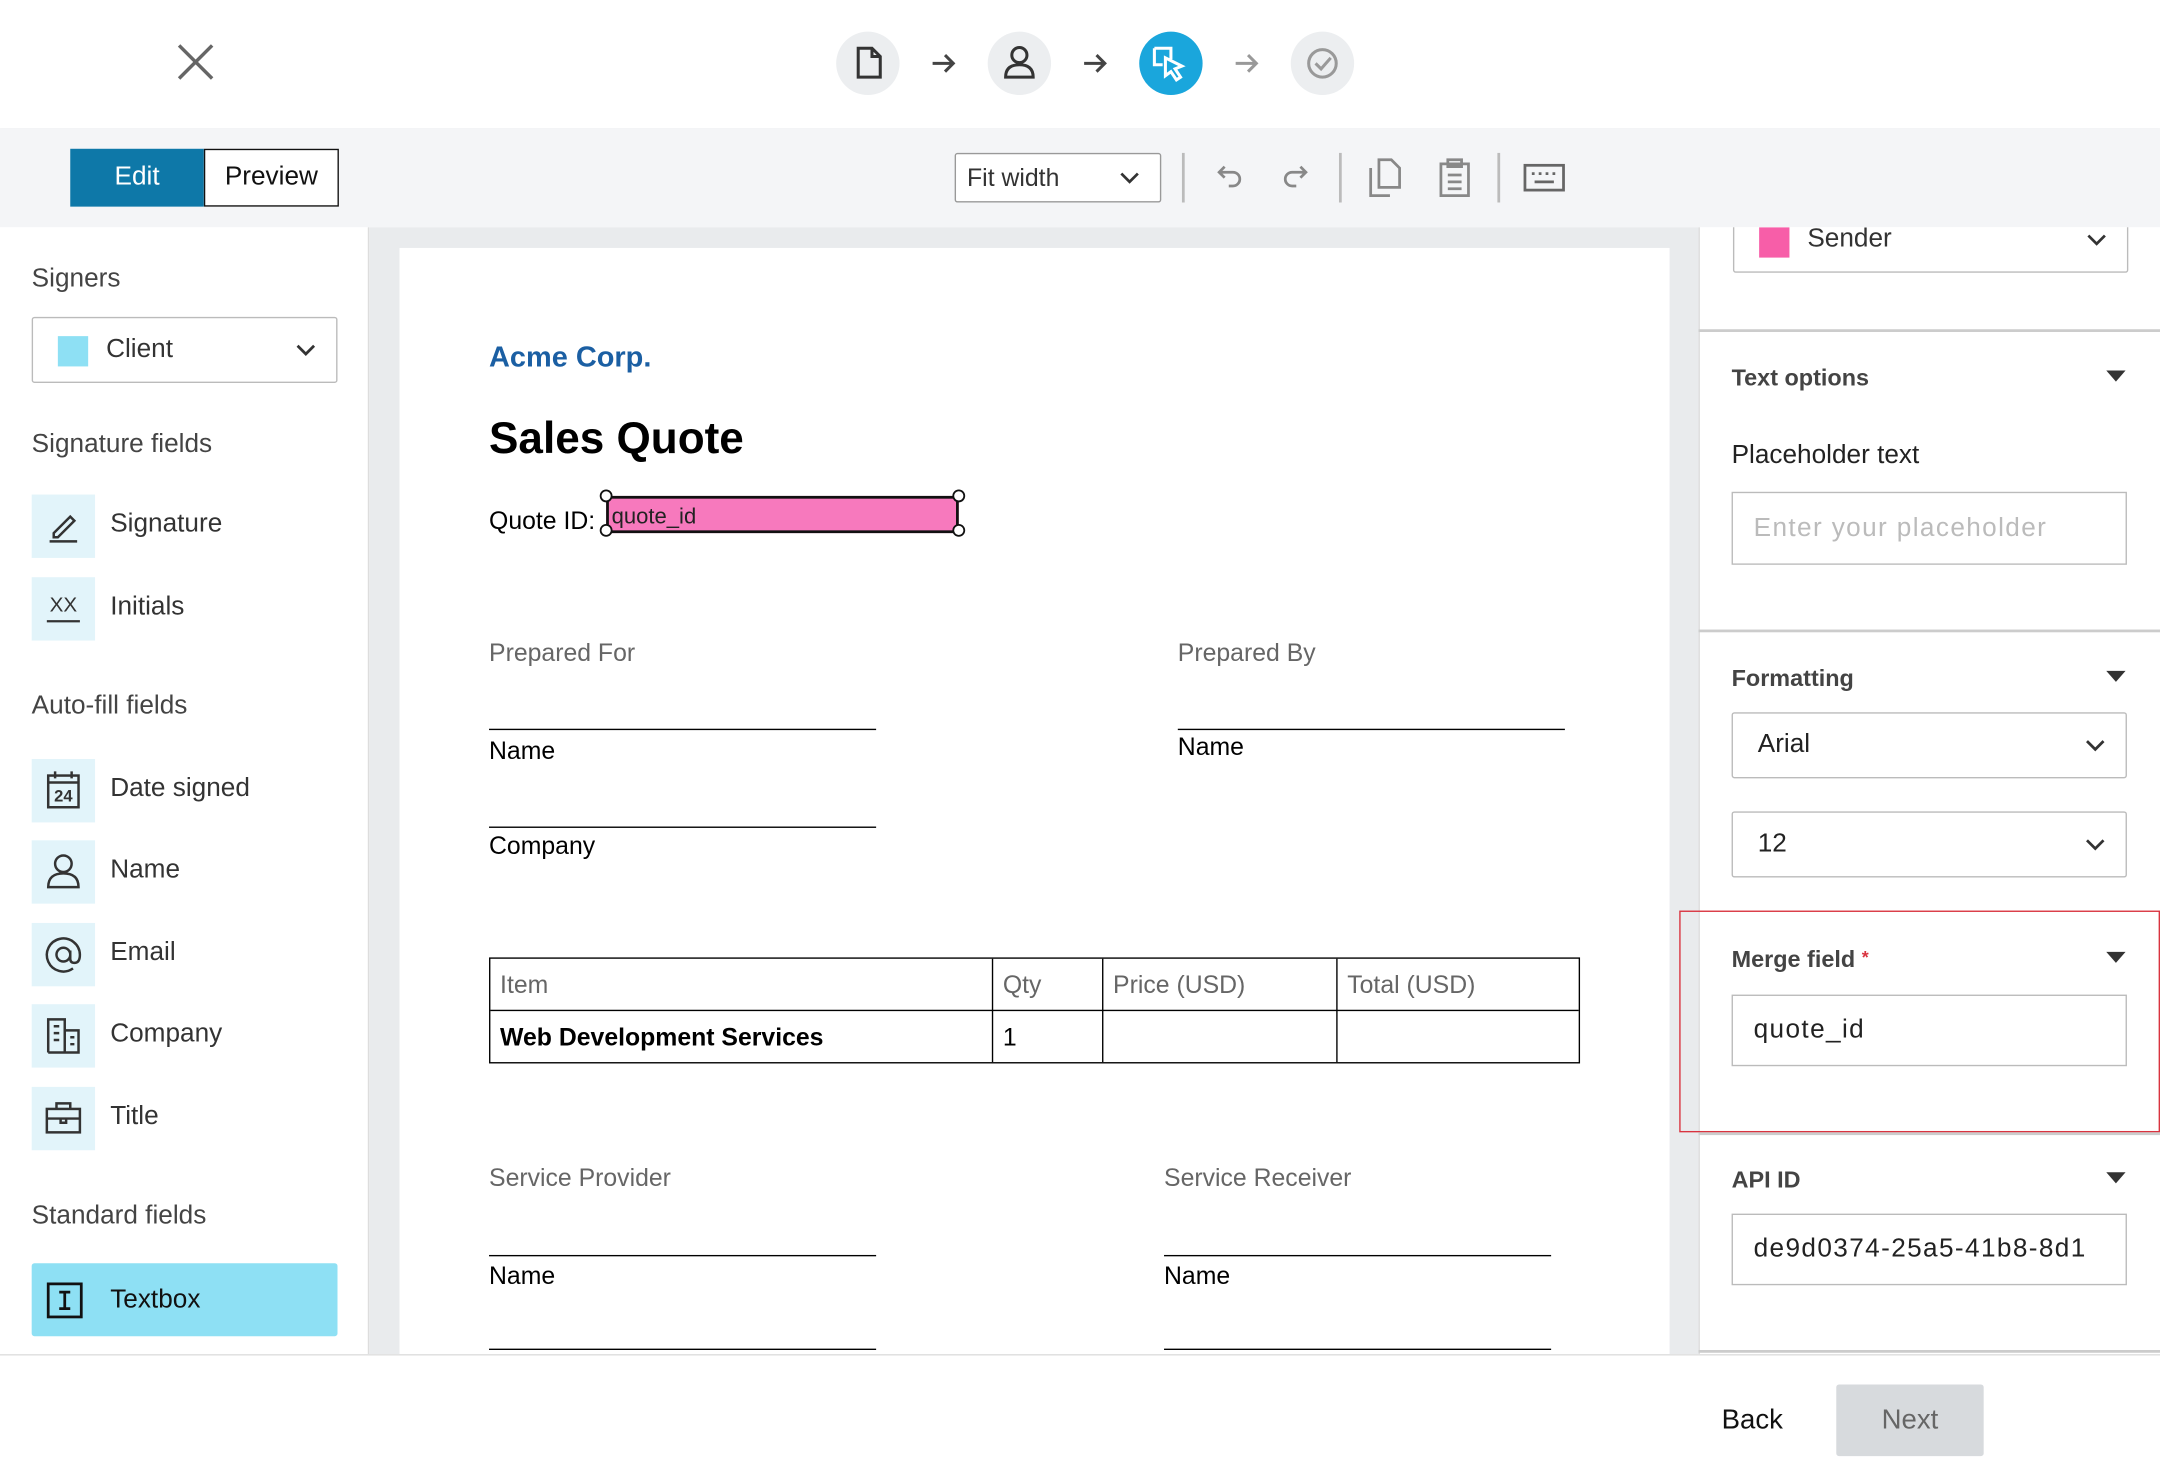 This screenshot has height=1484, width=2160. Describe the element at coordinates (1752, 1420) in the screenshot. I see `back-button: Back` at that location.